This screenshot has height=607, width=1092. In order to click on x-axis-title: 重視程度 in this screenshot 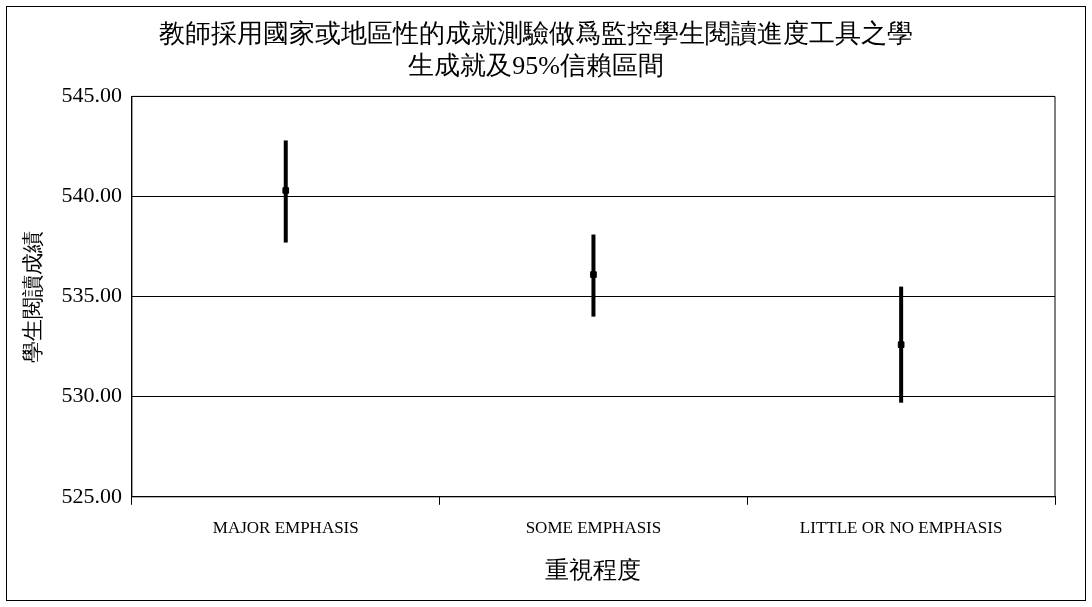, I will do `click(593, 569)`.